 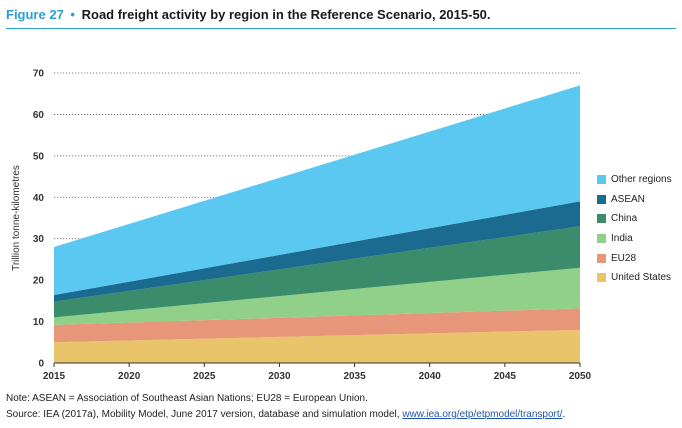 I want to click on y-tick-label: 70, so click(x=39, y=74).